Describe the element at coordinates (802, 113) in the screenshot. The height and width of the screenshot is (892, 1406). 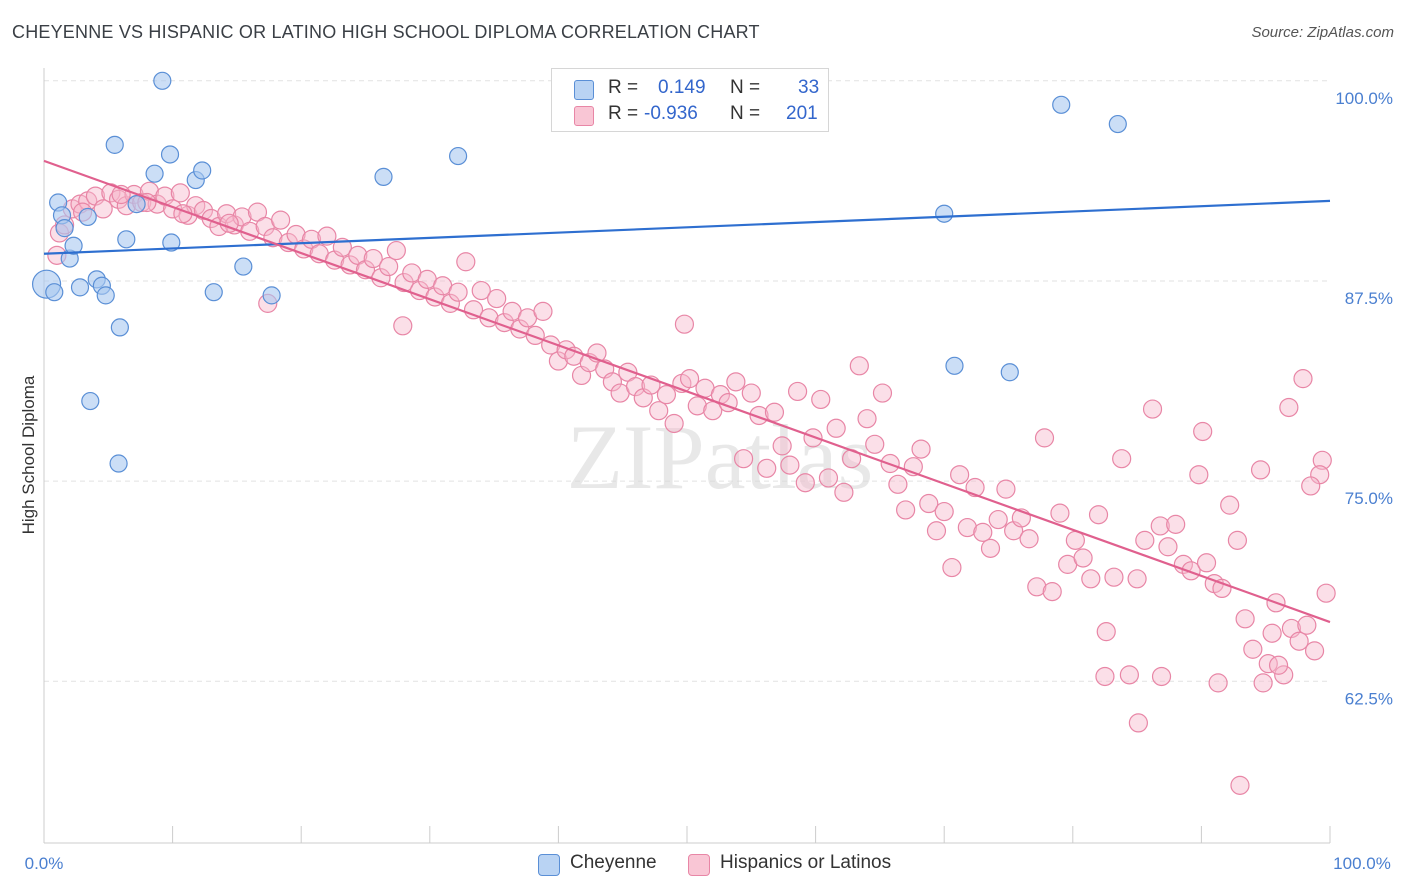
I see `n-value-hispanic: 201` at that location.